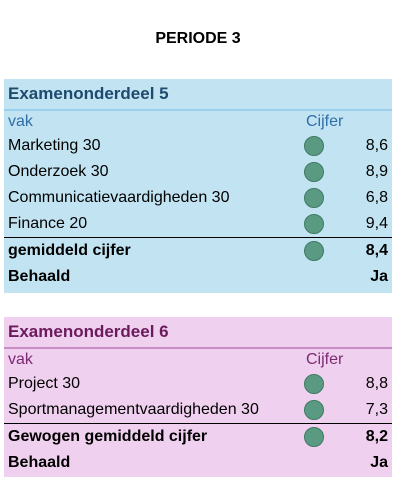 The width and height of the screenshot is (403, 490). I want to click on subject-score: 8,9, so click(376, 171).